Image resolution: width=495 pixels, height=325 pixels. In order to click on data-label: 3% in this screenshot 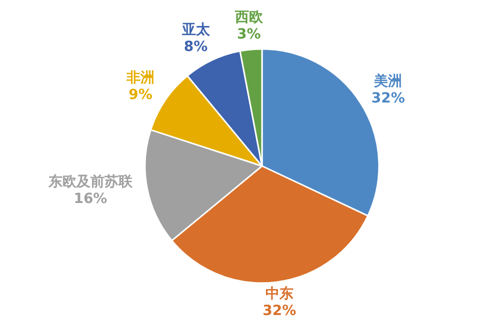, I will do `click(249, 34)`.